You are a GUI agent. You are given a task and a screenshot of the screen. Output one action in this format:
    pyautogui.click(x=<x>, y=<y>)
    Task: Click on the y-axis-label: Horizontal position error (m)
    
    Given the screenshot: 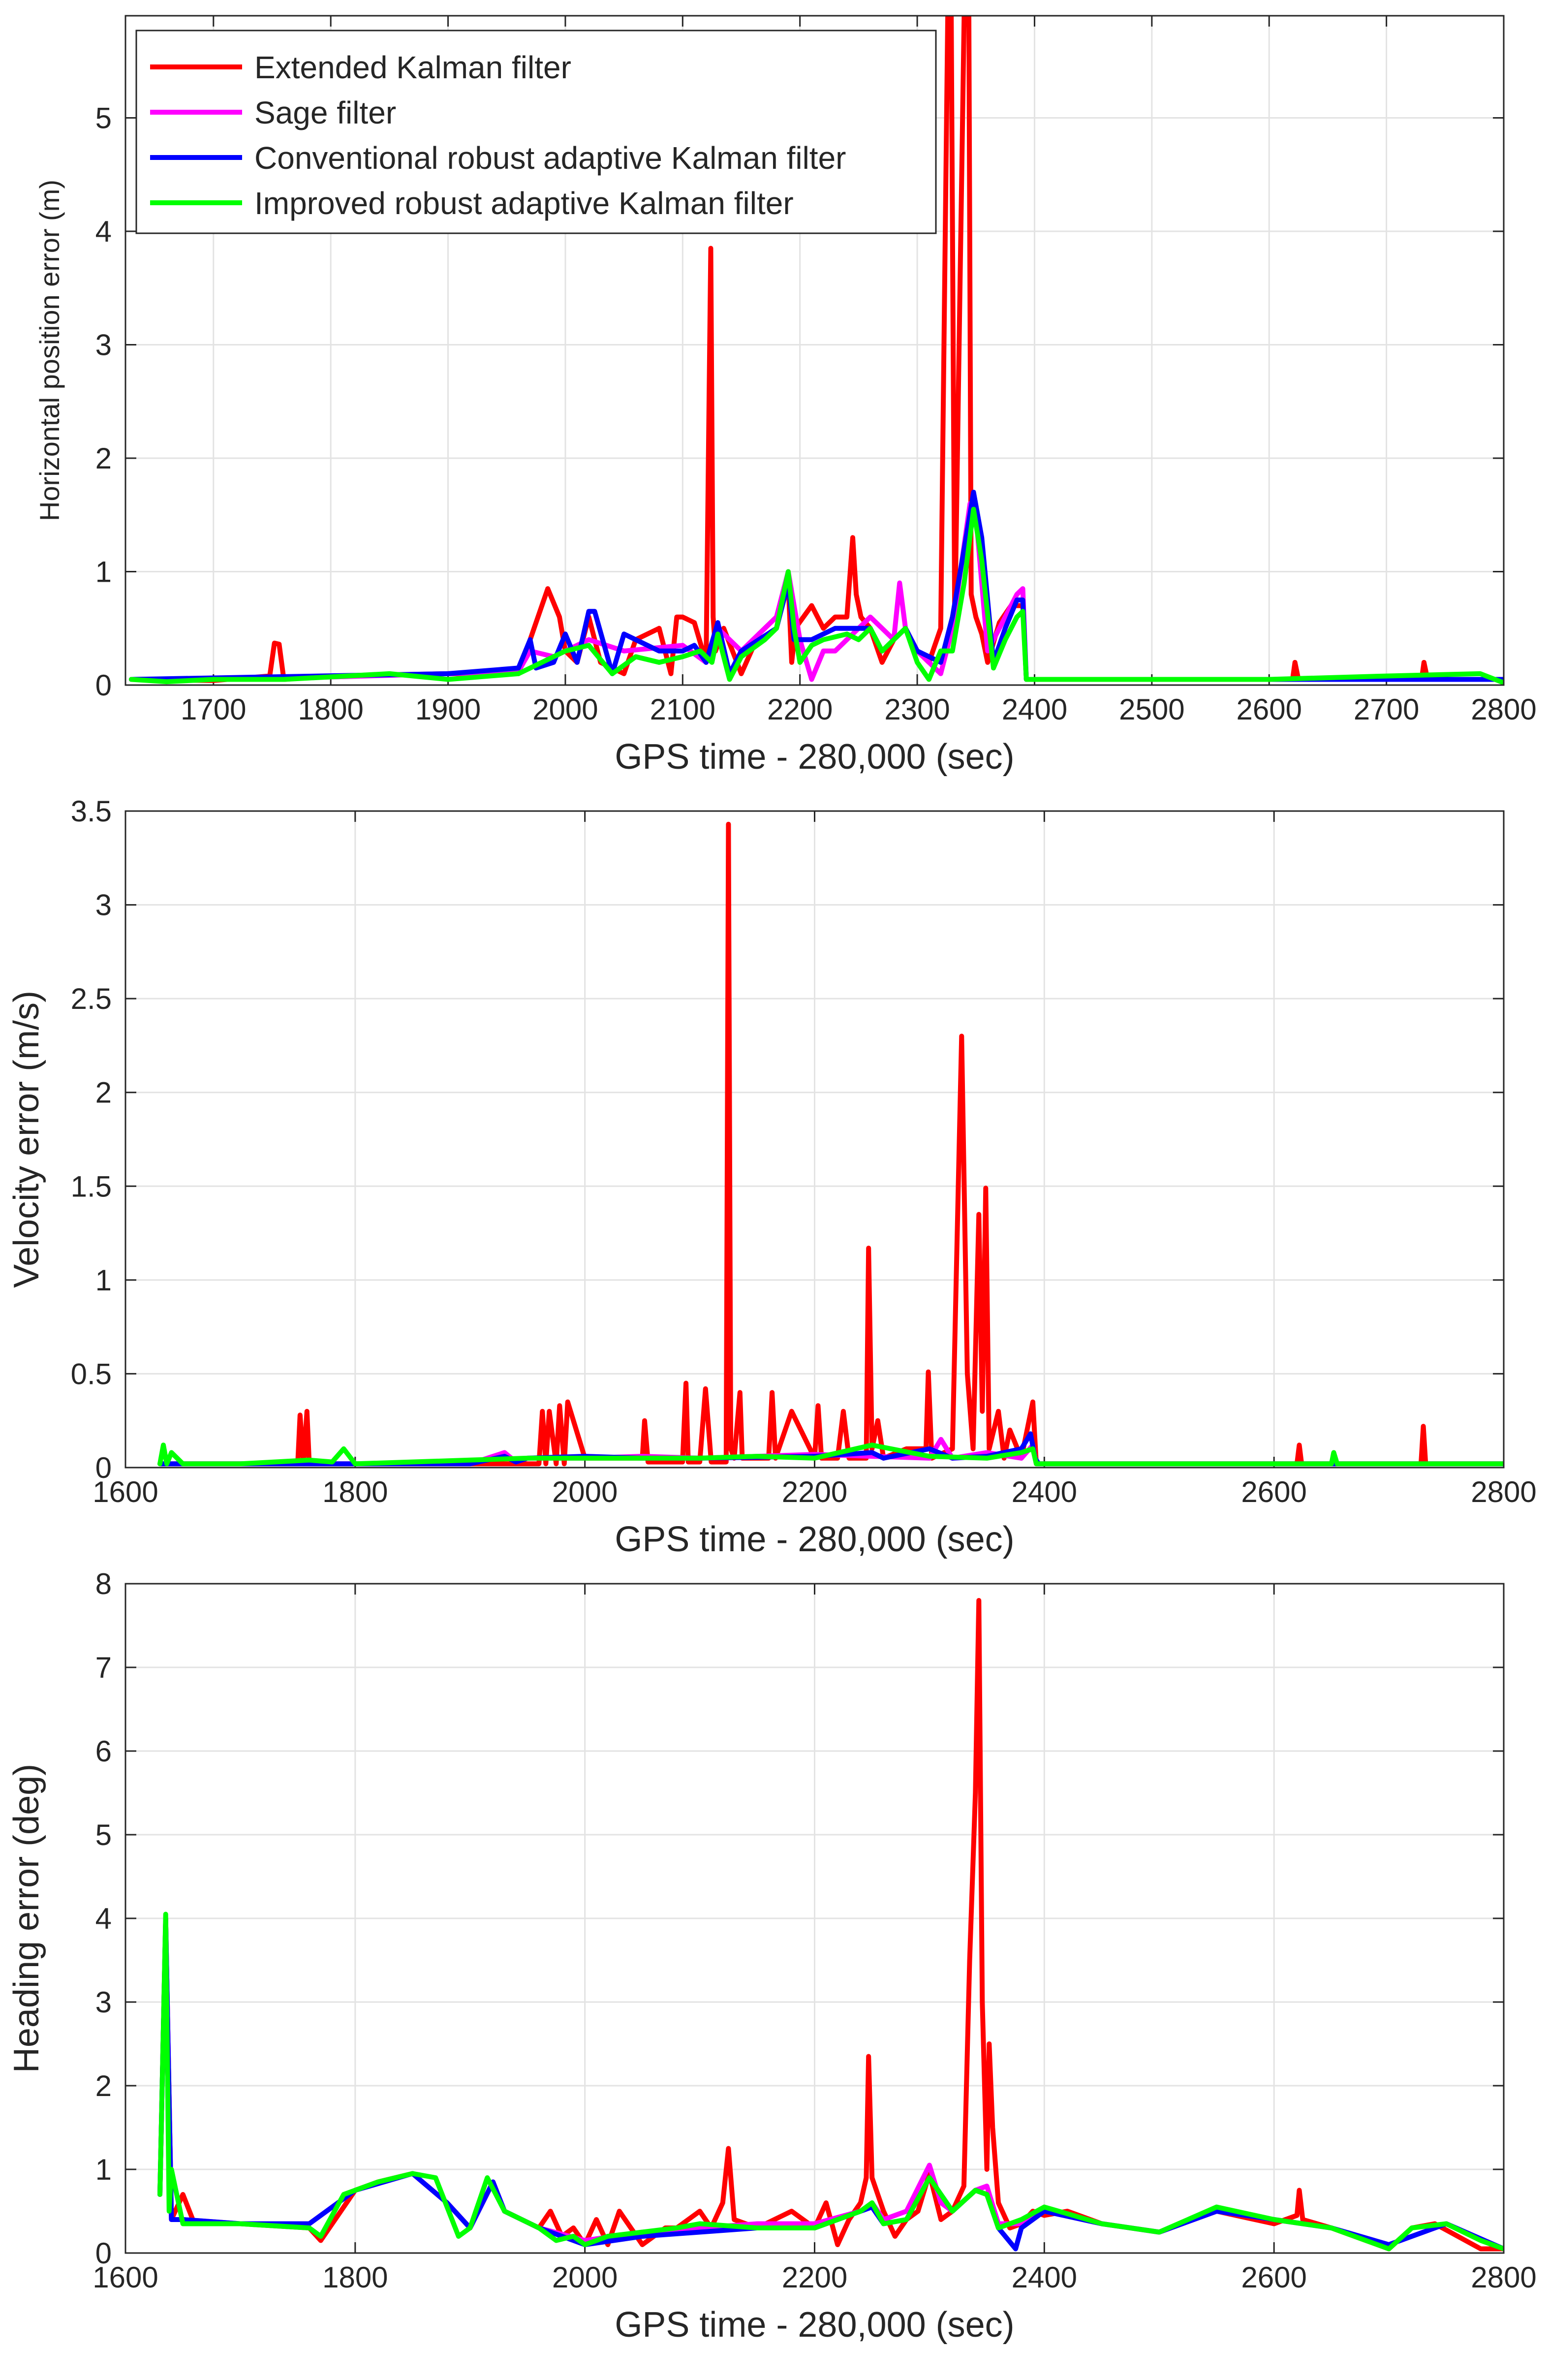 What is the action you would take?
    pyautogui.click(x=49, y=350)
    